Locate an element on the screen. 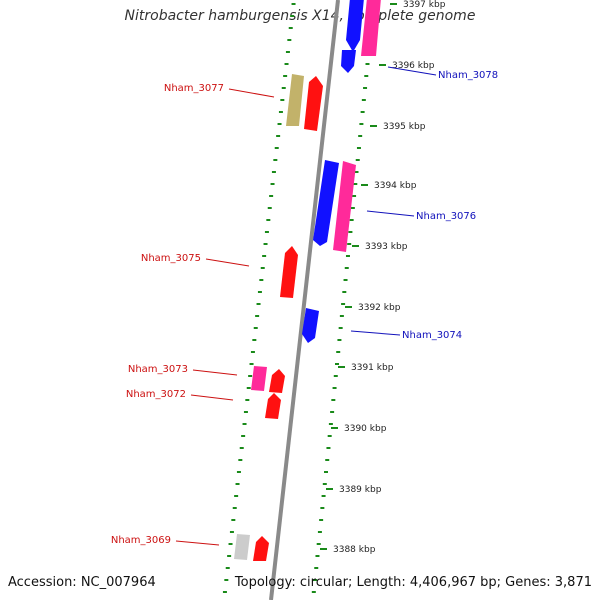 This screenshot has height=600, width=600. gene-label: Nham_3074 is located at coordinates (432, 335).